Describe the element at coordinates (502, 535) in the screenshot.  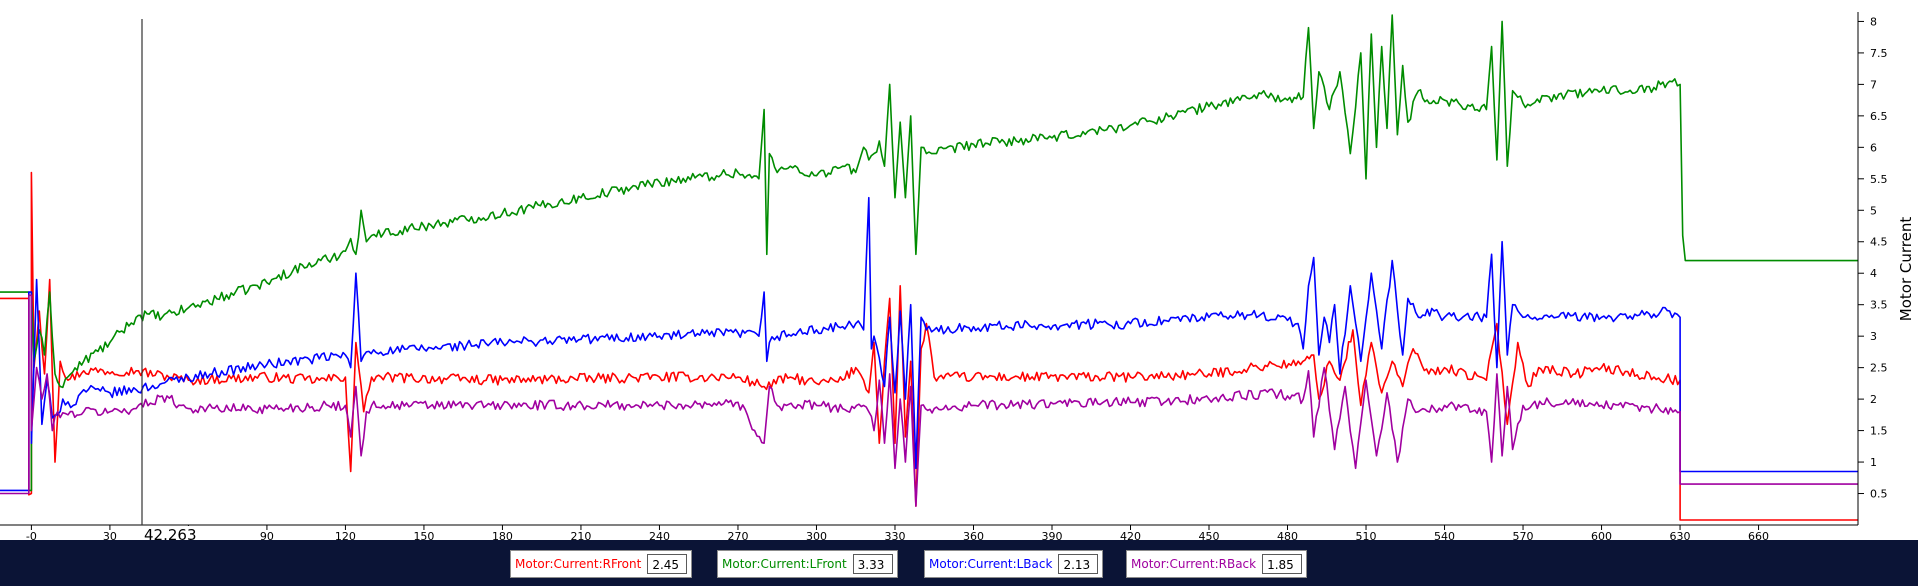
I see `x-tick-label: 180` at that location.